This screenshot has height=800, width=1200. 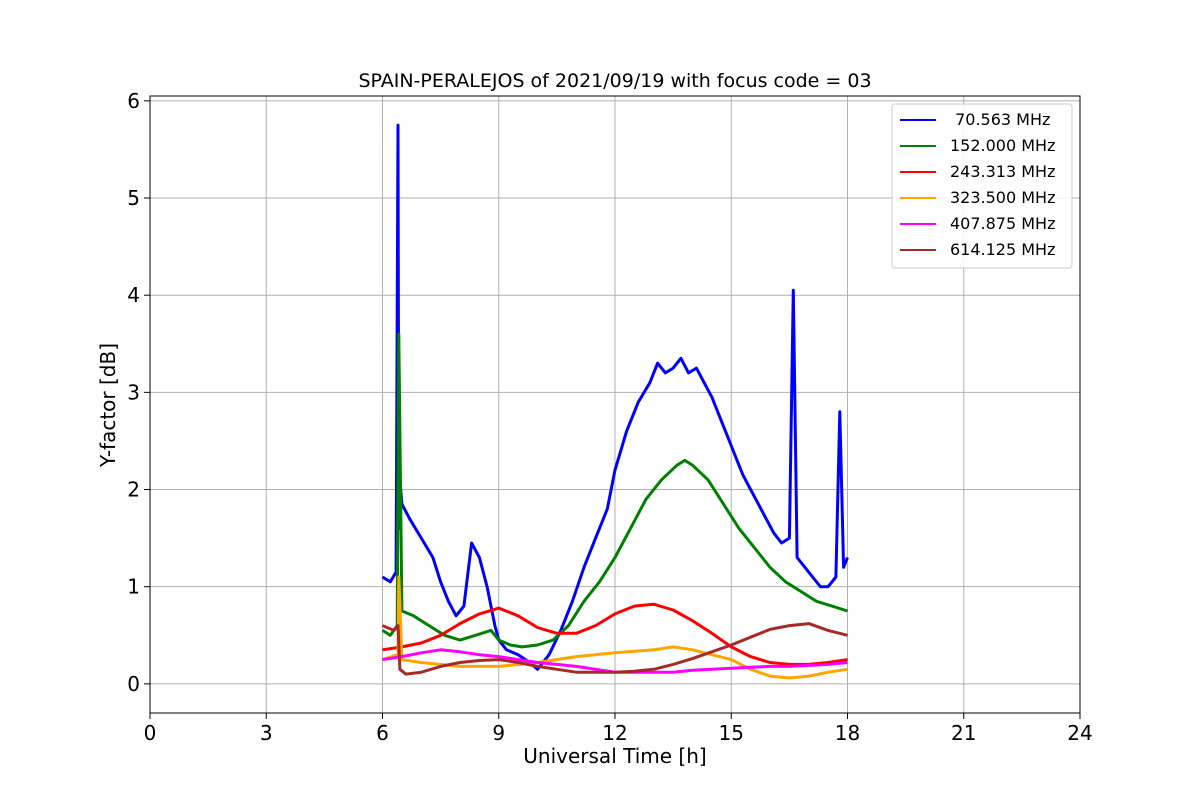 What do you see at coordinates (1002, 197) in the screenshot?
I see `legend-label: 323.500 MHz` at bounding box center [1002, 197].